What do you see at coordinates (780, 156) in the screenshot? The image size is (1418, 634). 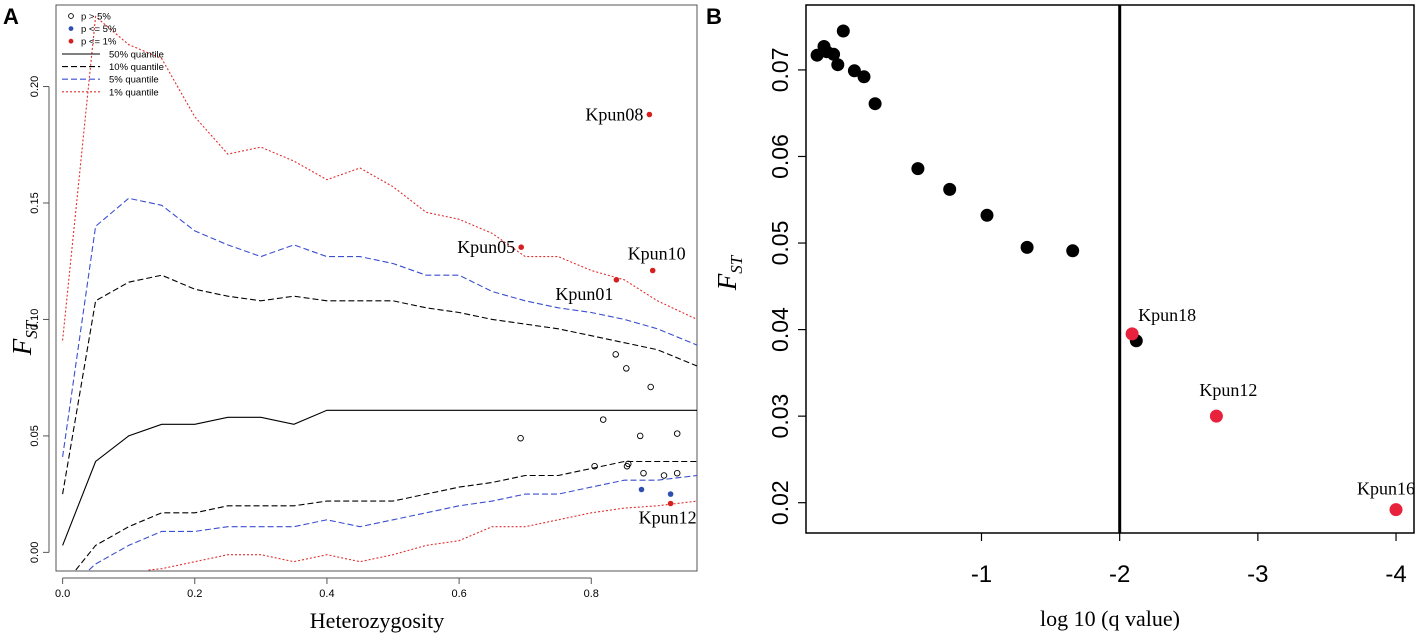 I see `y-tick-label-b-4: 0.06` at bounding box center [780, 156].